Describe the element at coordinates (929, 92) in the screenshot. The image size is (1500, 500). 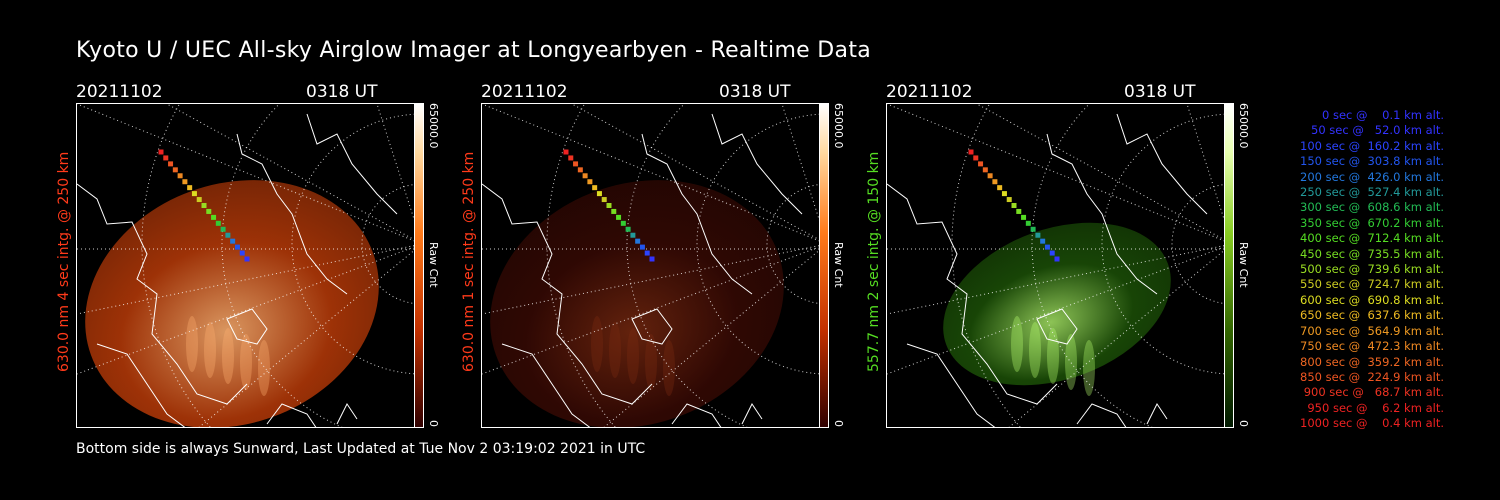
I see `panel-3-date: 20211102` at that location.